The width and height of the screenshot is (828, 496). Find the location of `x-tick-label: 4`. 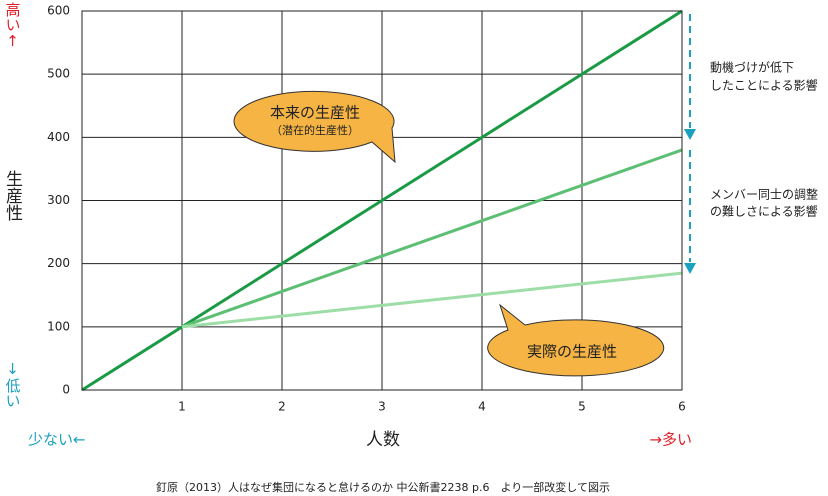

x-tick-label: 4 is located at coordinates (482, 407).